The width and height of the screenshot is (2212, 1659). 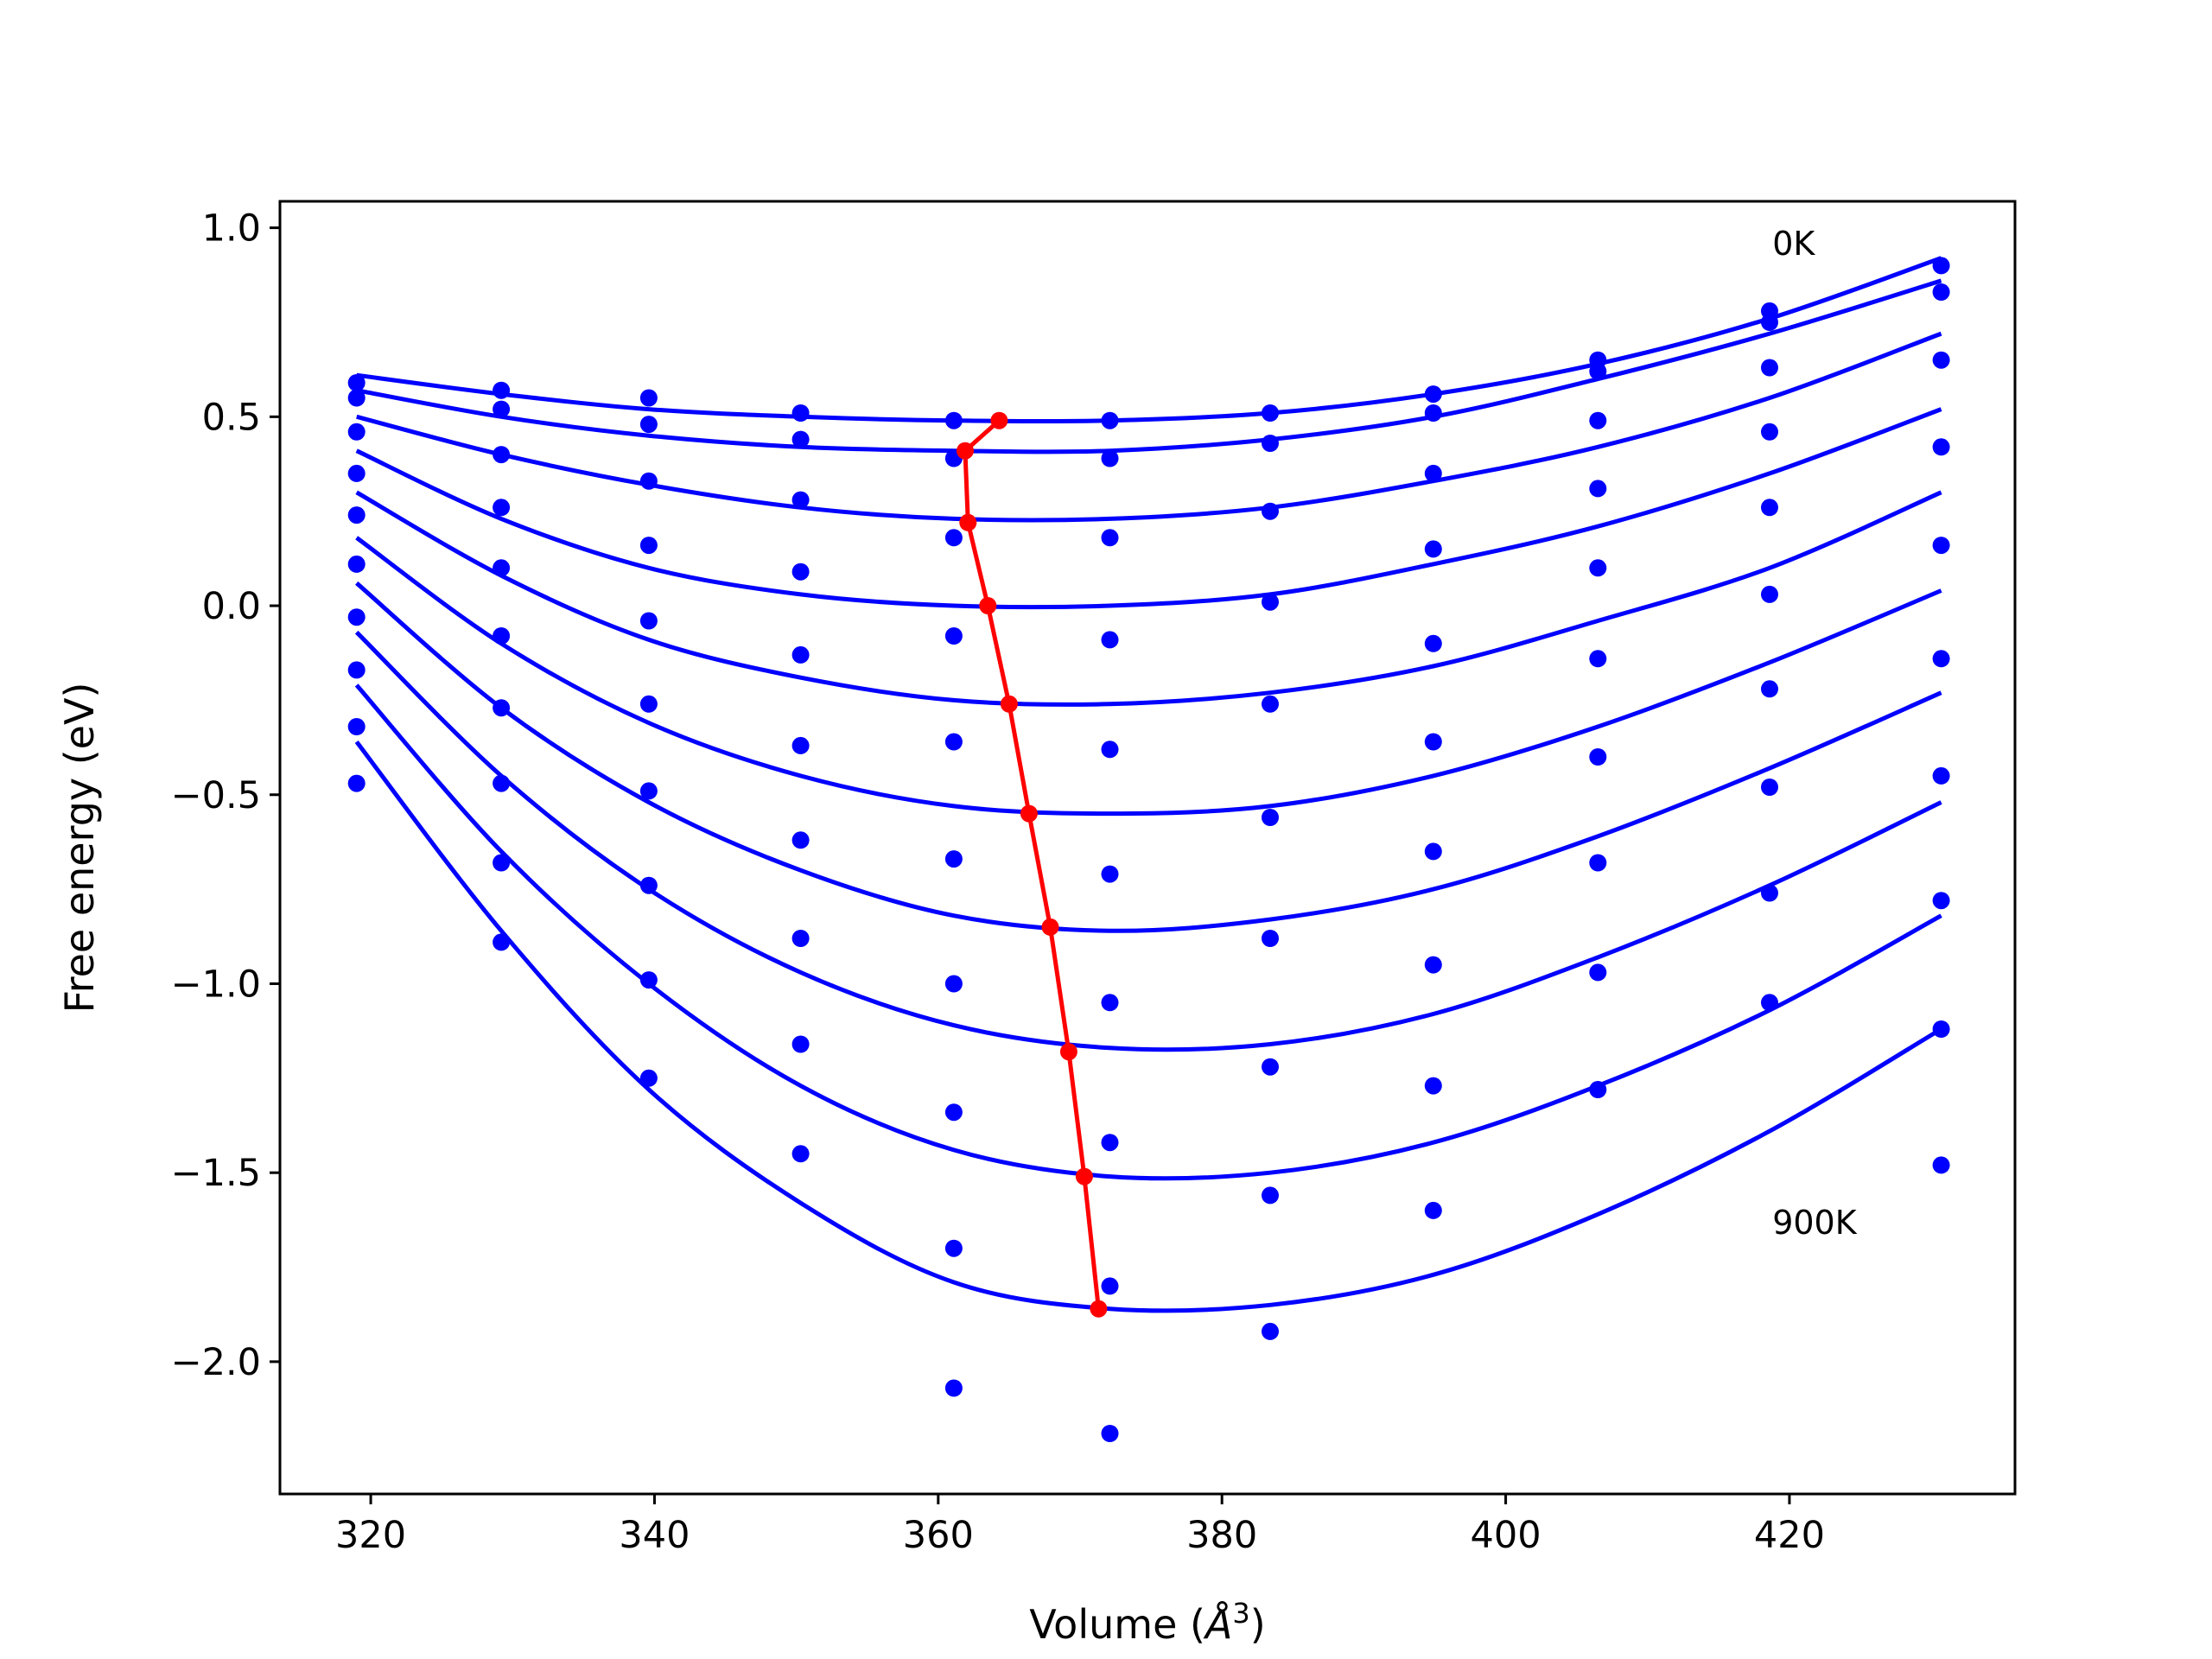 I want to click on x-tick-label: 360, so click(x=938, y=1535).